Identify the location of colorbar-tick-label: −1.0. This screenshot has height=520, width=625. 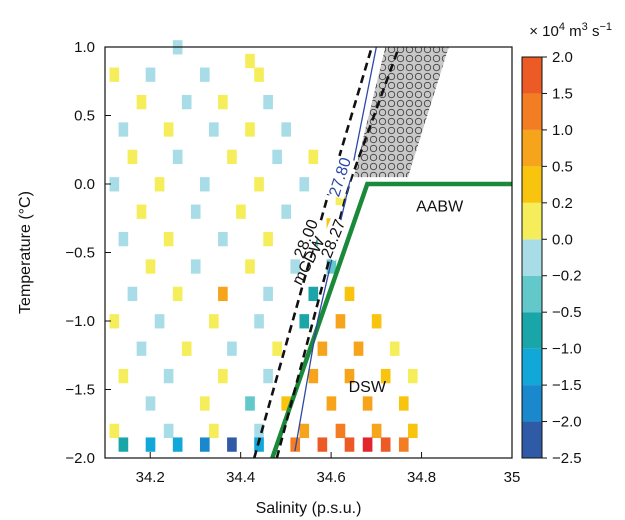
(567, 349).